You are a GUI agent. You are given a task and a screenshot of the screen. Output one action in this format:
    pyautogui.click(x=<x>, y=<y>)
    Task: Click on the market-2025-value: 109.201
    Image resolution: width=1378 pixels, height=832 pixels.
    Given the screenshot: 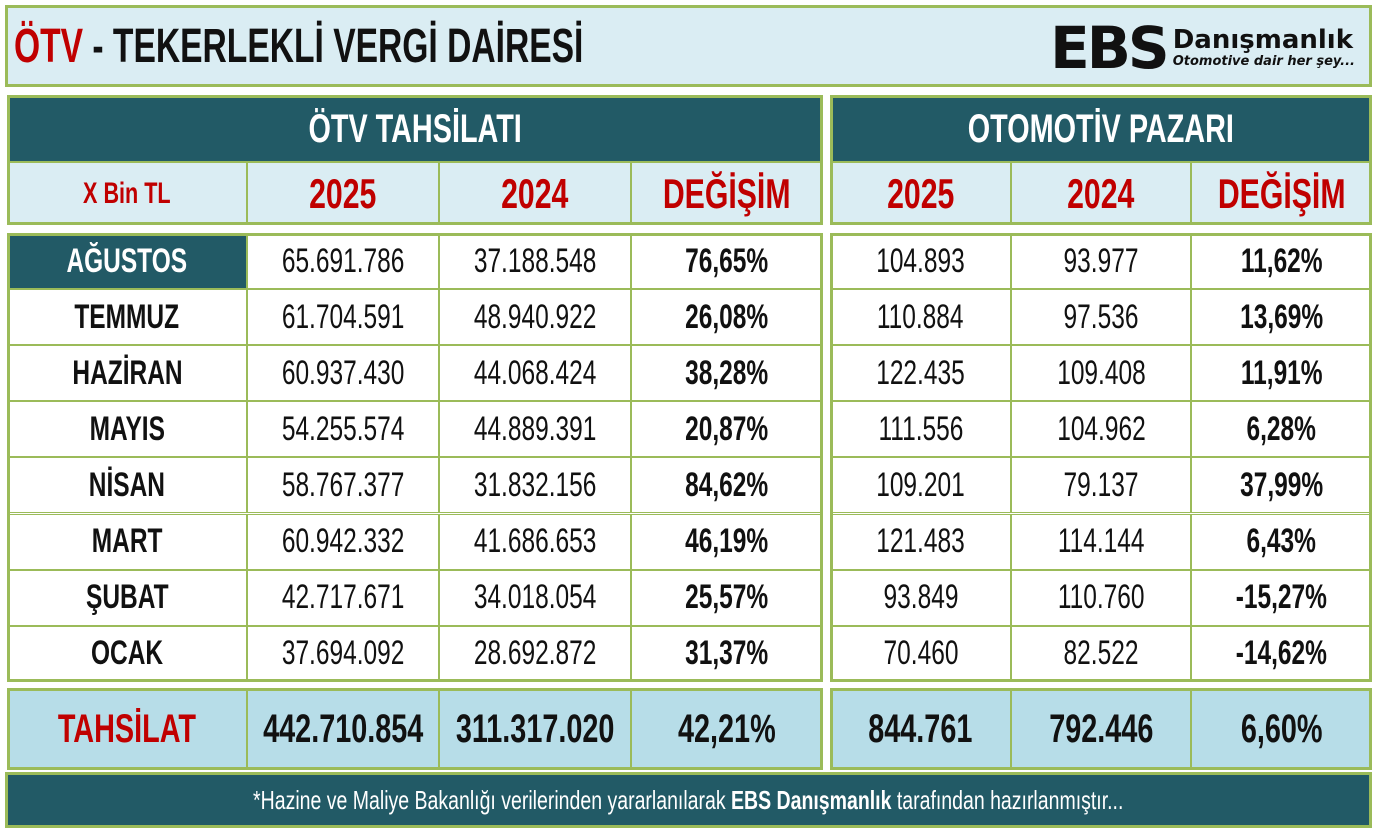 What is the action you would take?
    pyautogui.click(x=920, y=485)
    